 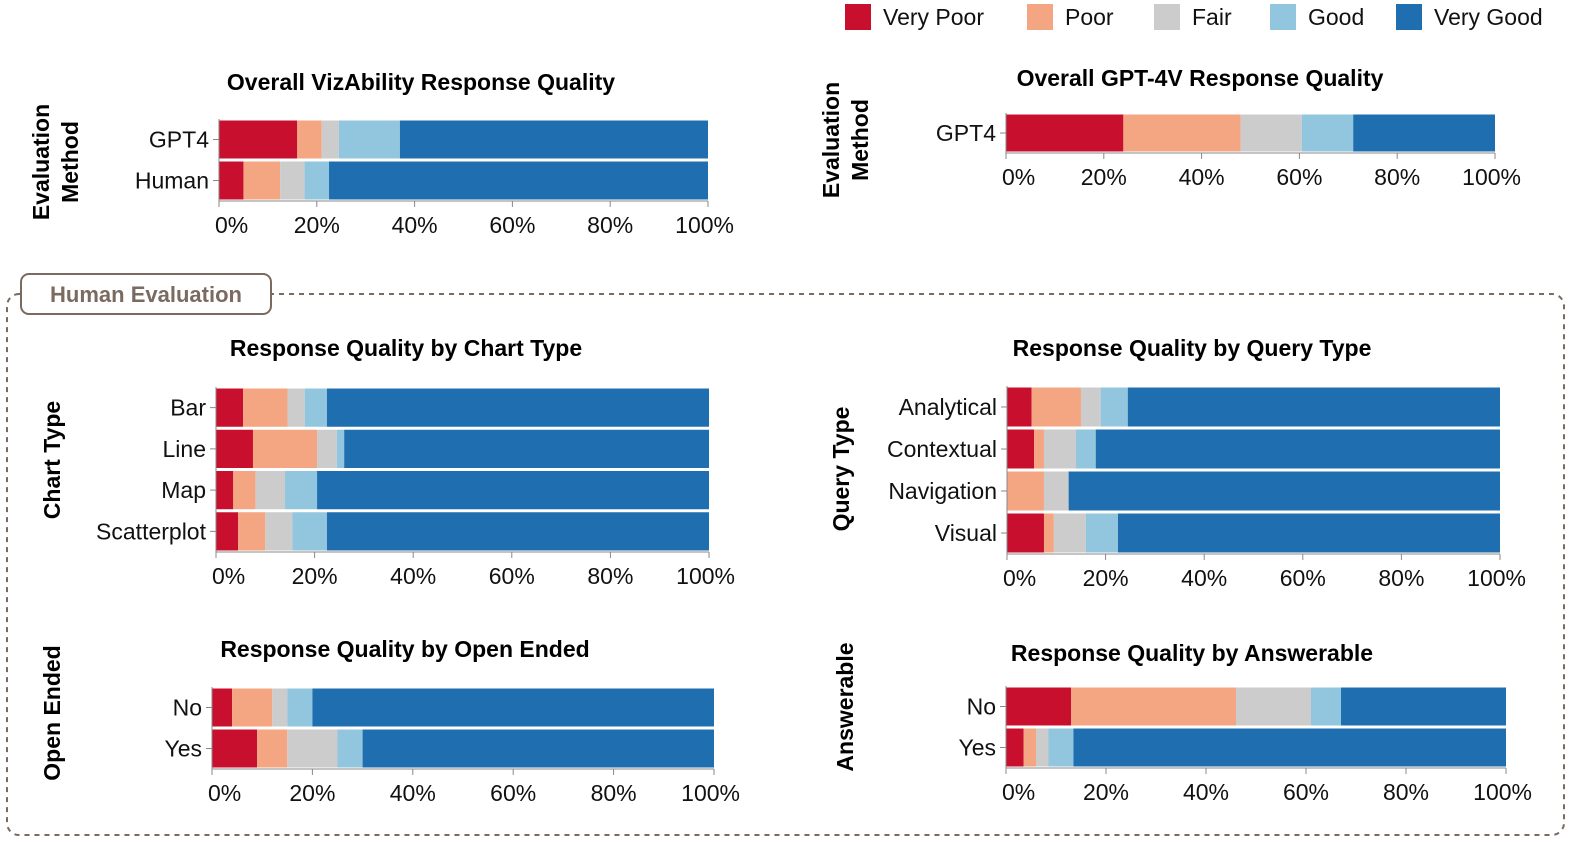 What do you see at coordinates (1250, 133) in the screenshot?
I see `bar-row-gpt4` at bounding box center [1250, 133].